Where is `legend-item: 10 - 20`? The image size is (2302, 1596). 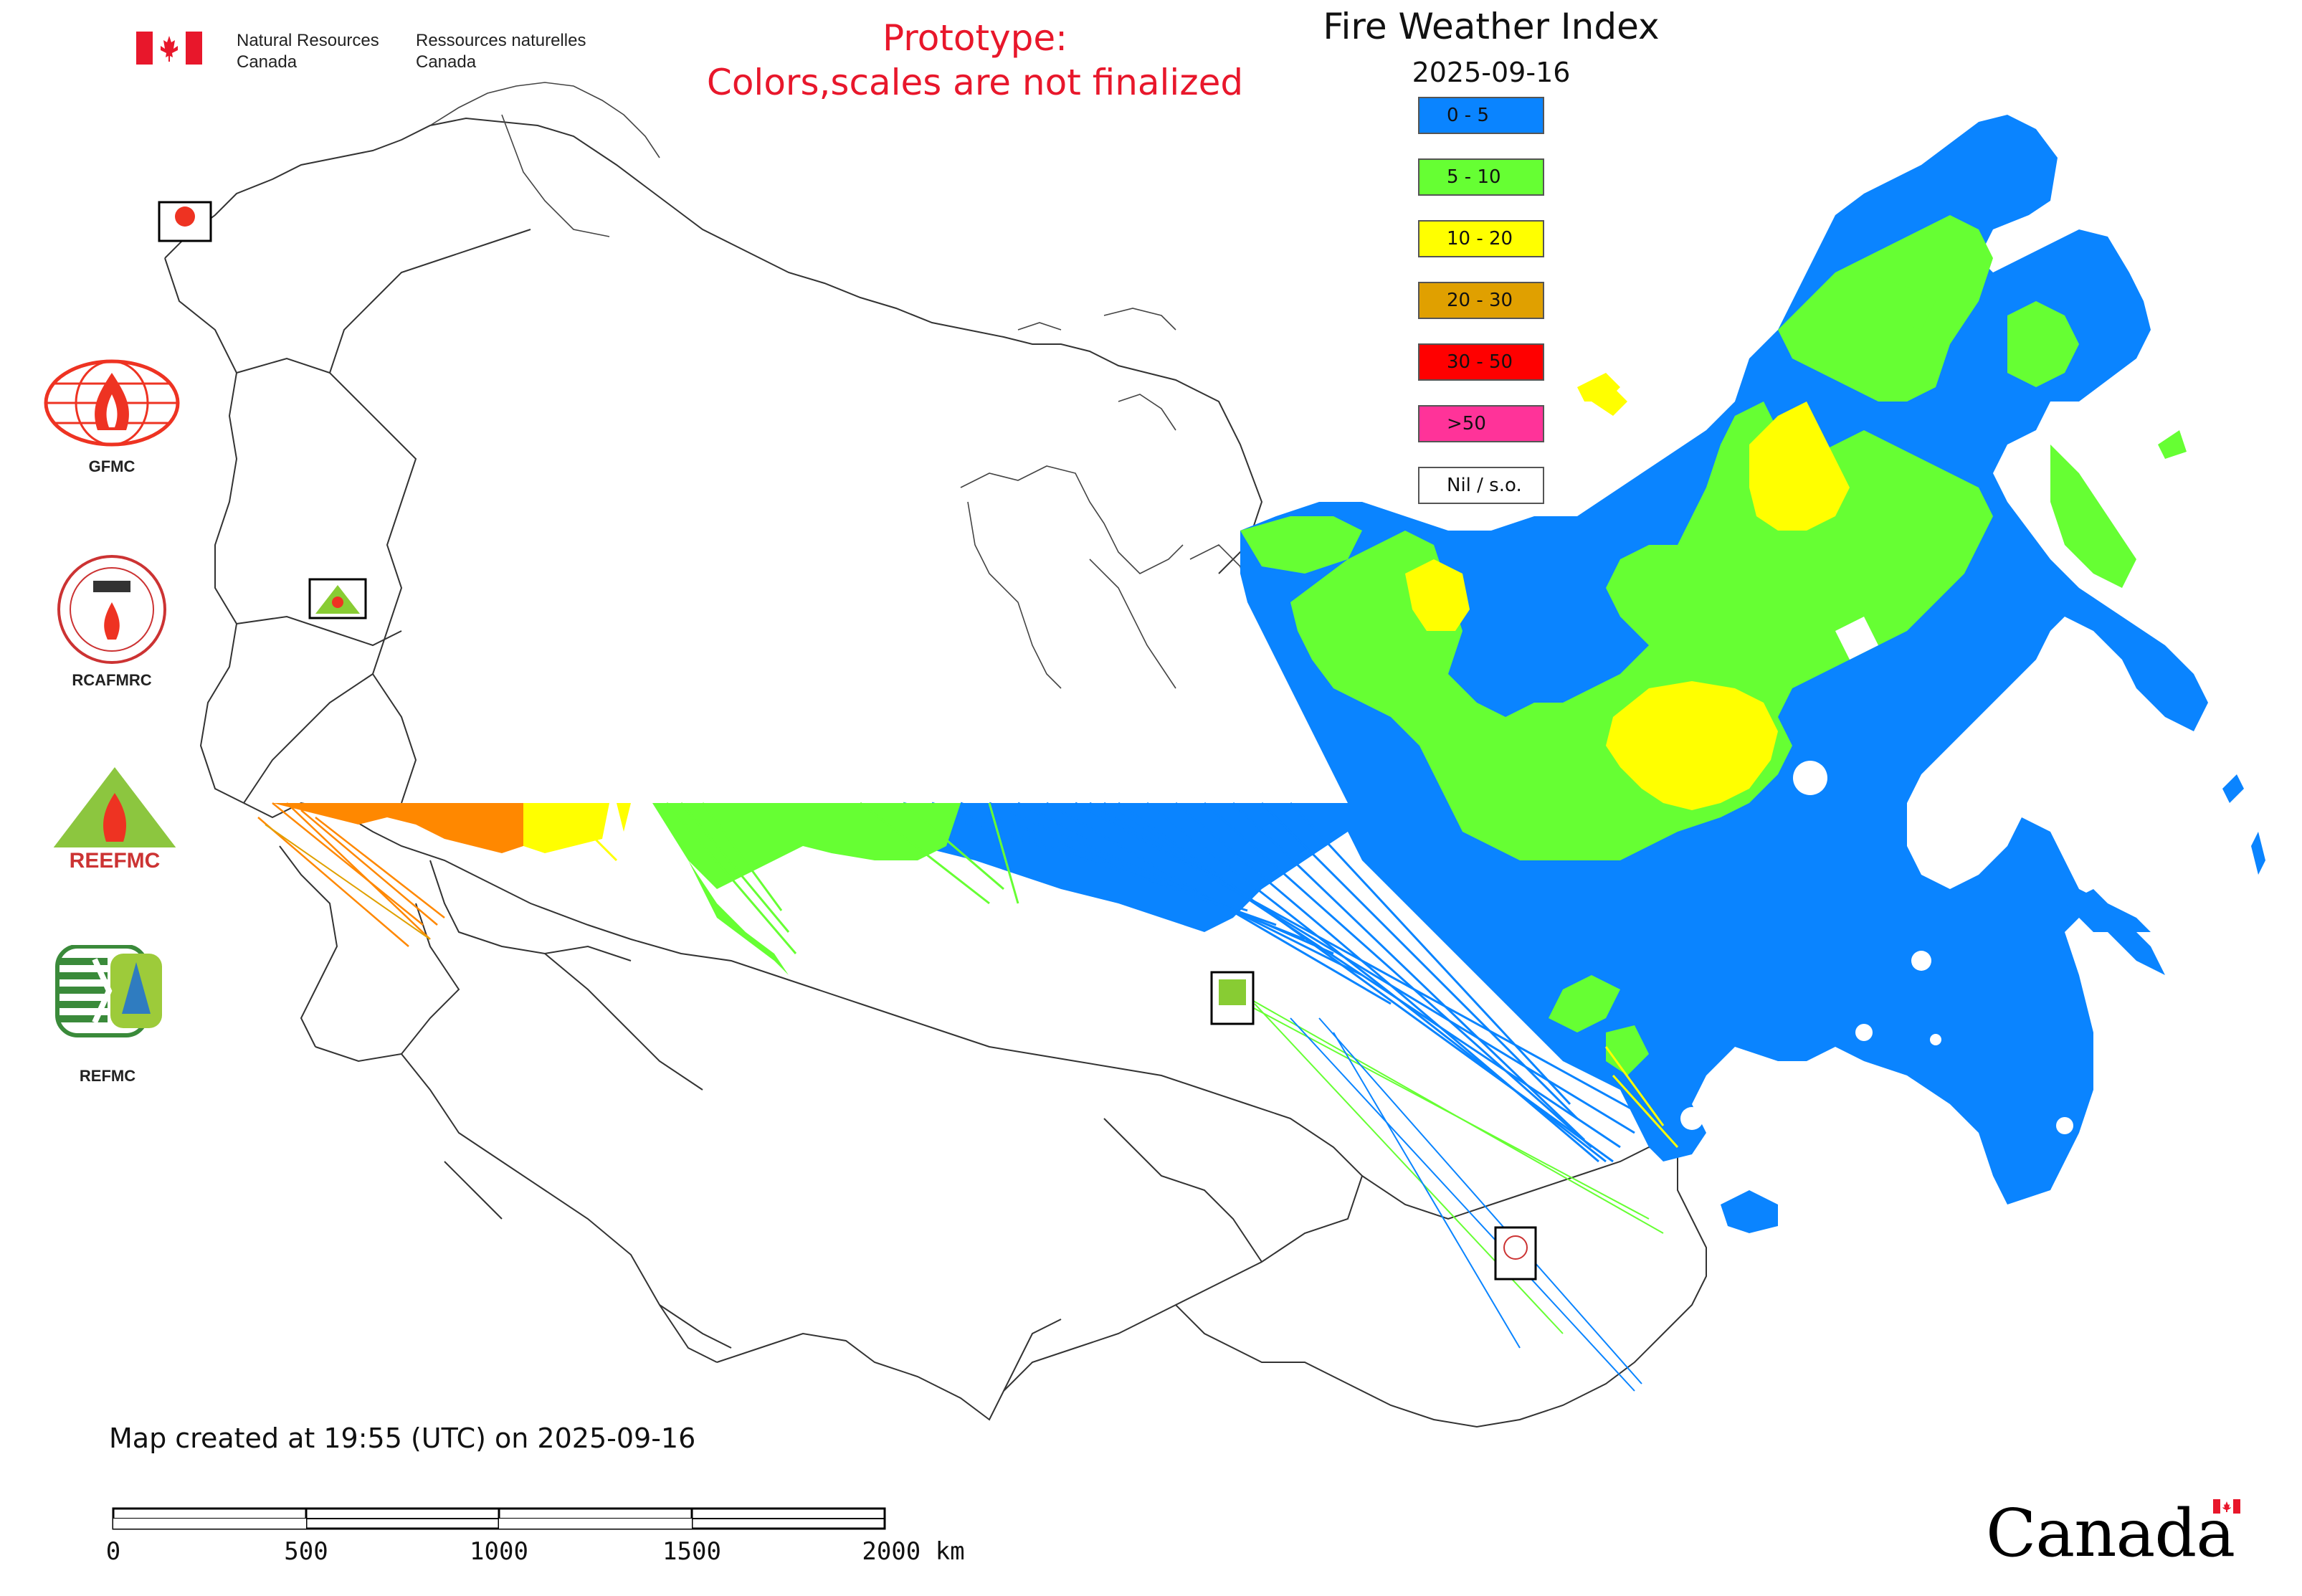 legend-item: 10 - 20 is located at coordinates (1481, 238).